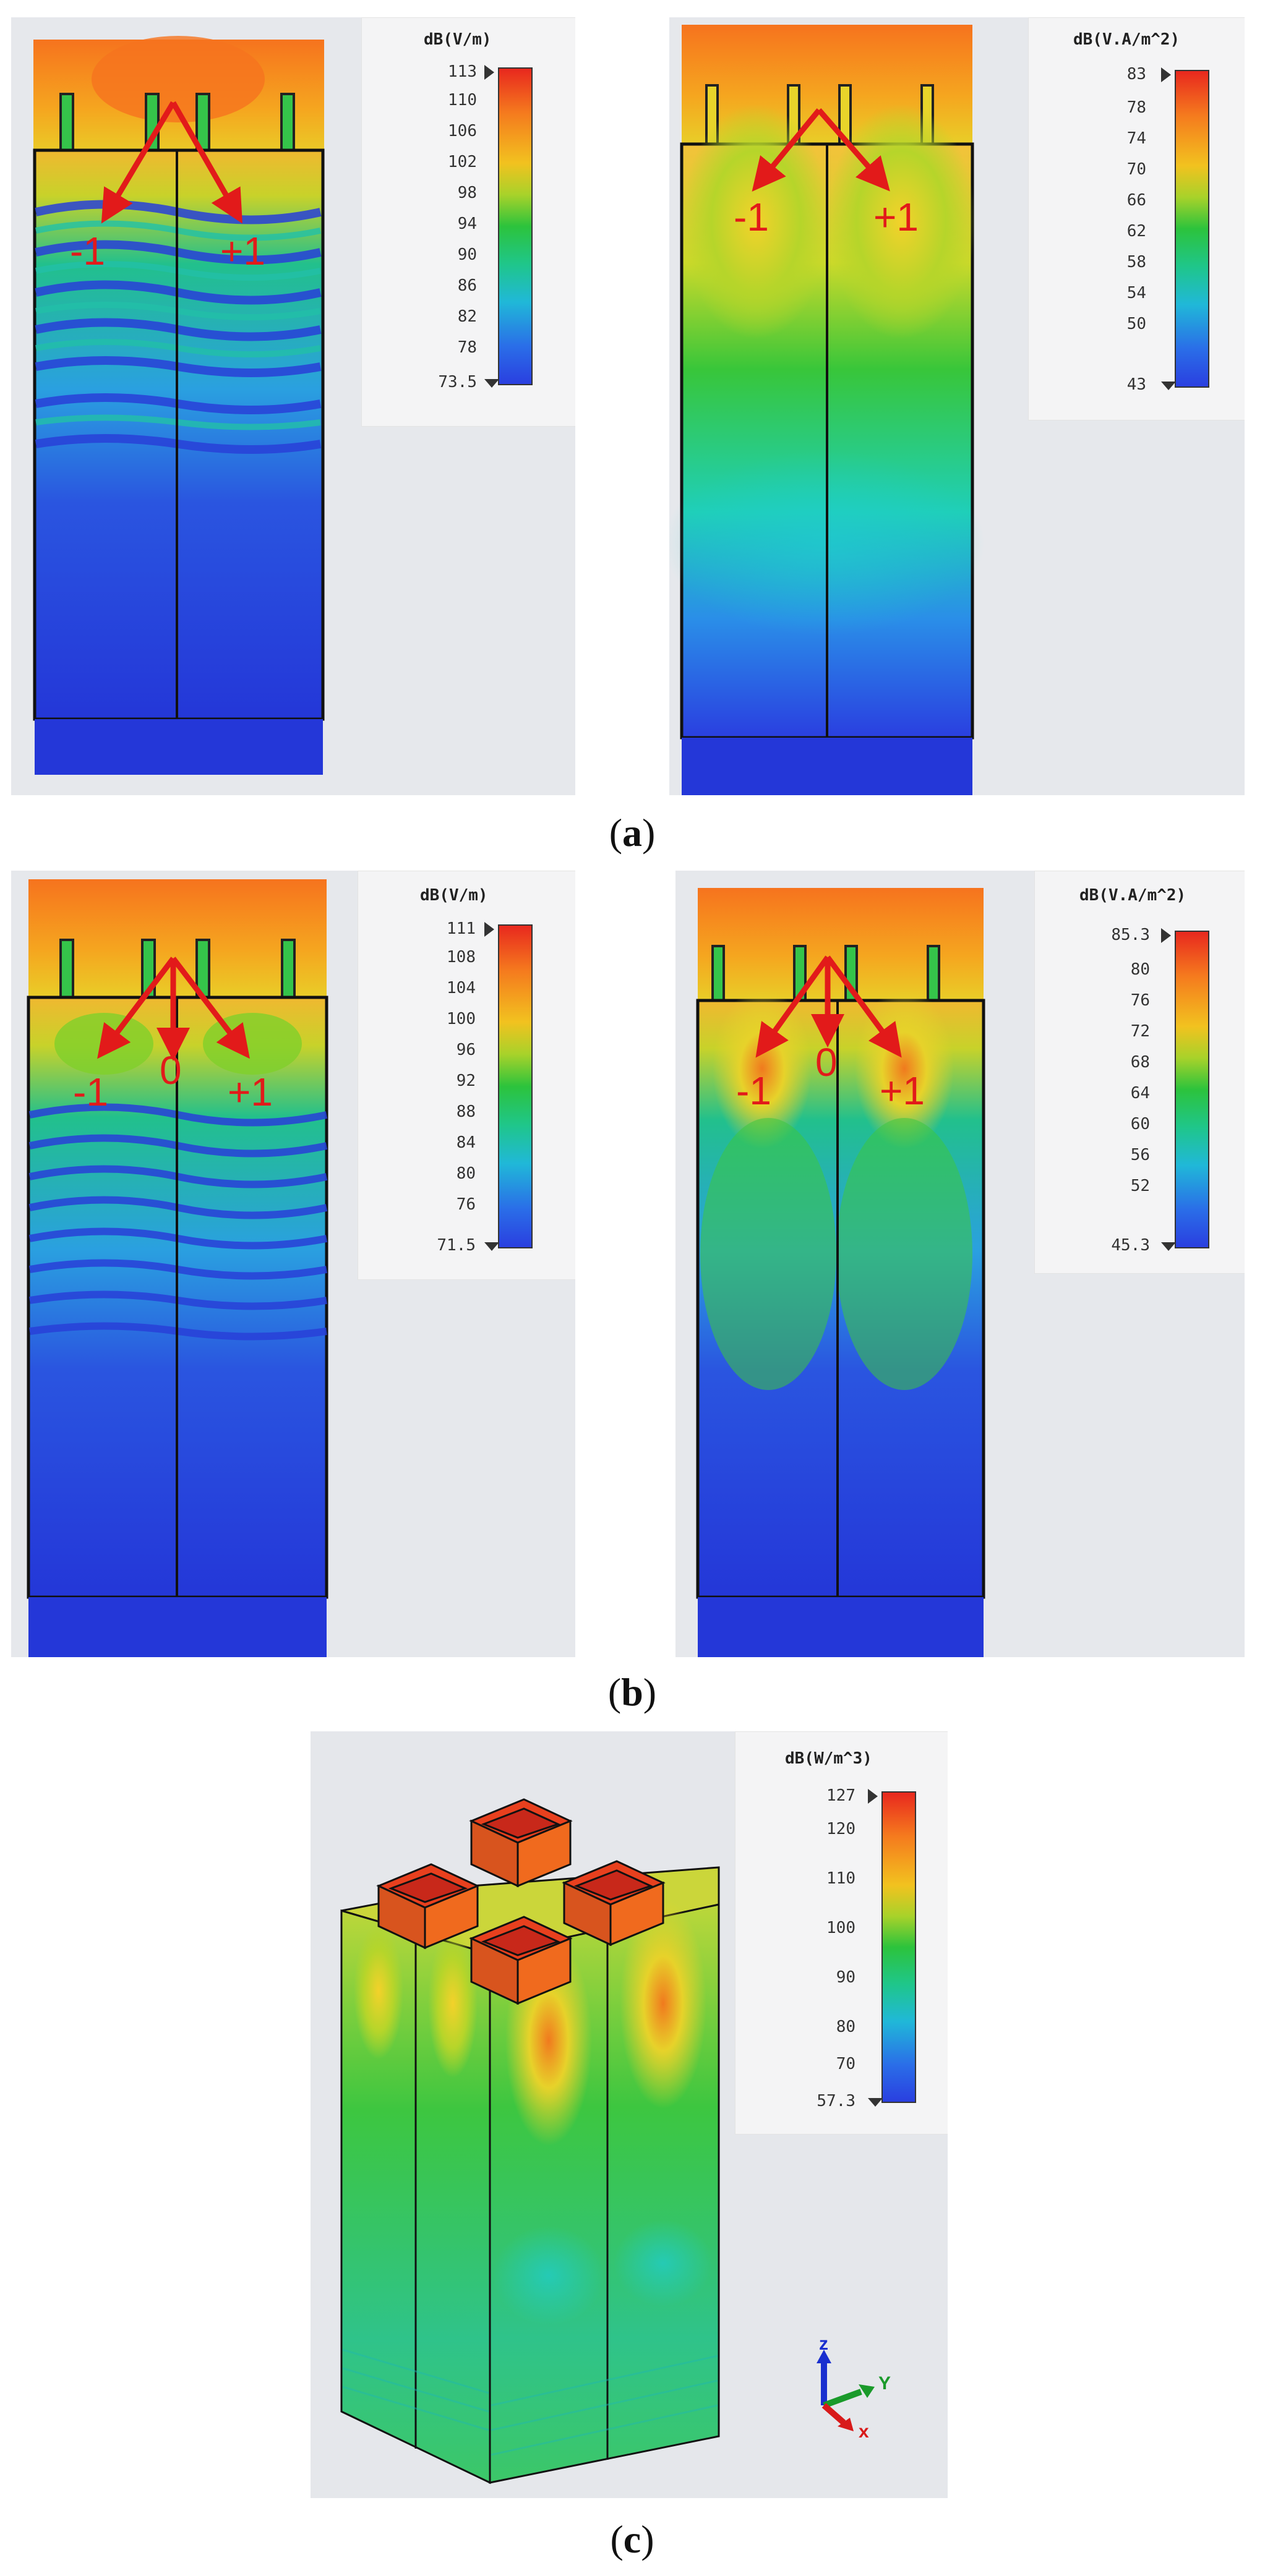 This screenshot has height=2576, width=1265. Describe the element at coordinates (1136, 324) in the screenshot. I see `legend-tick: 50` at that location.